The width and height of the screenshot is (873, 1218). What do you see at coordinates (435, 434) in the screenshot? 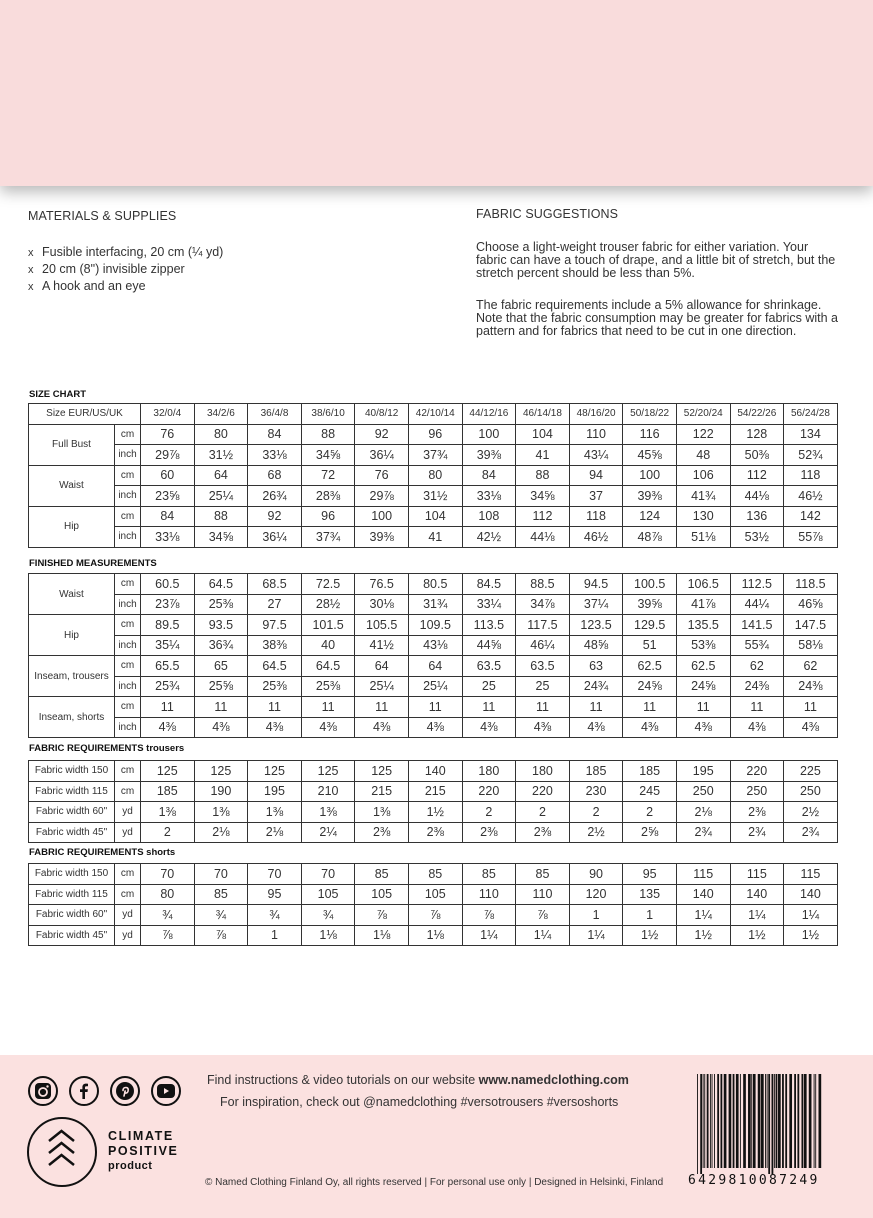
I see `table-cell: 96` at bounding box center [435, 434].